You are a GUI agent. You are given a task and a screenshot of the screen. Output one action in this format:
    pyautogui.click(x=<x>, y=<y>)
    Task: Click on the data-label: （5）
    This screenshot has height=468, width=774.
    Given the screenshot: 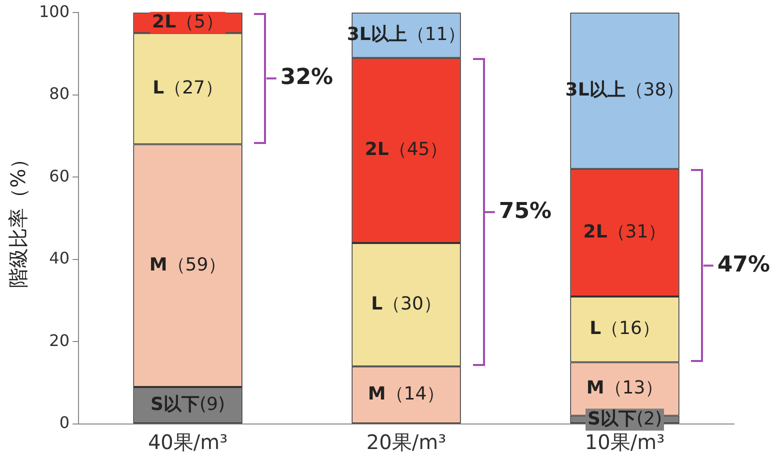 What is the action you would take?
    pyautogui.click(x=200, y=22)
    